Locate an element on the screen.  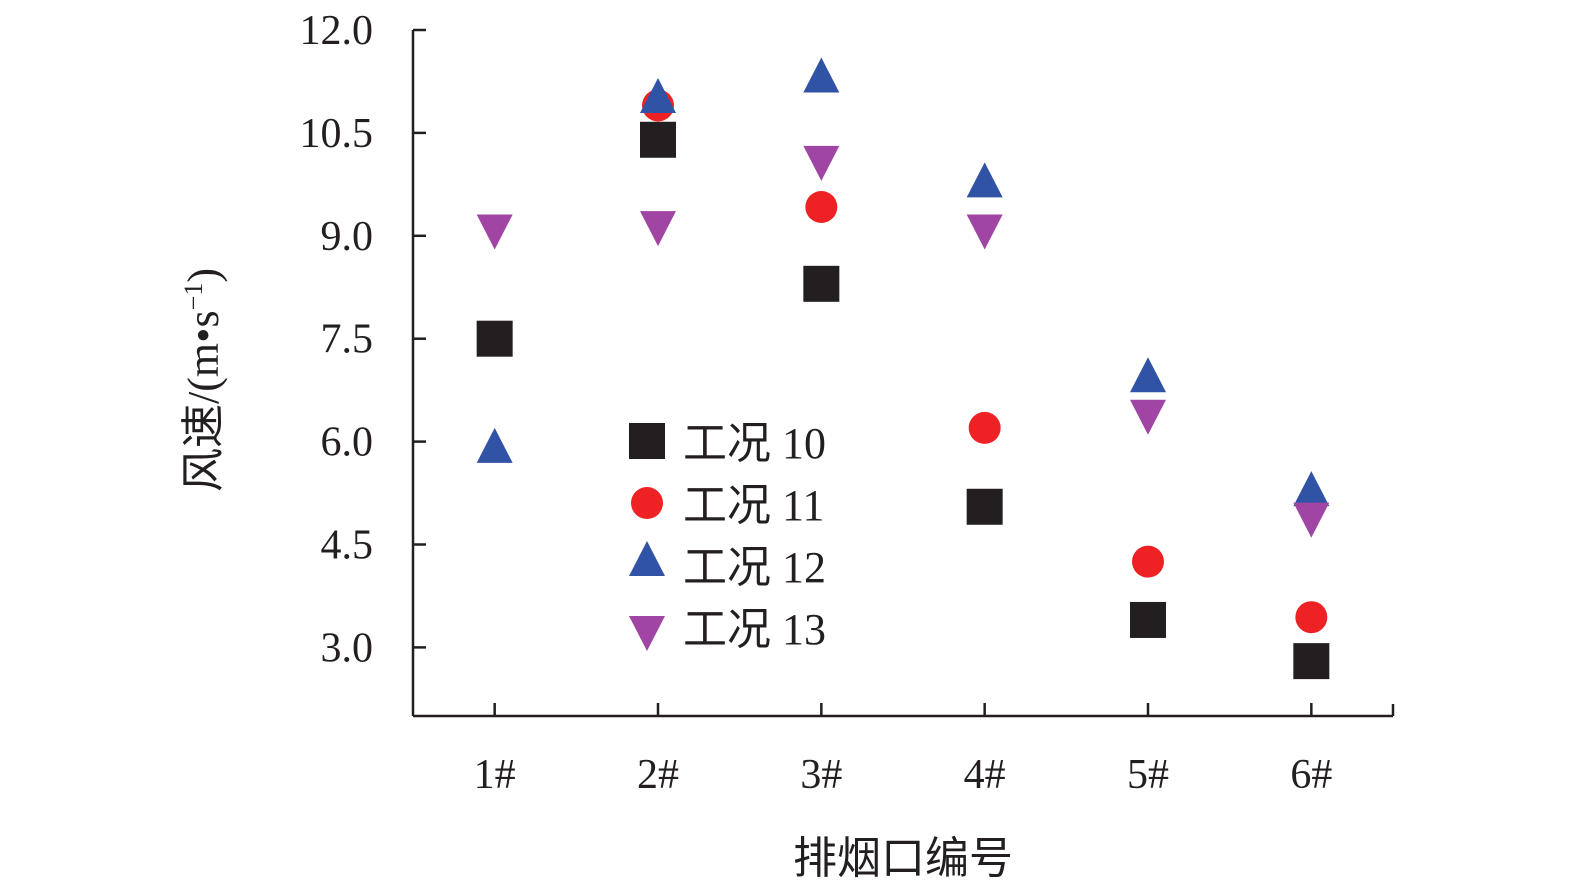
legend-marker-triangle-up is located at coordinates (647, 558).